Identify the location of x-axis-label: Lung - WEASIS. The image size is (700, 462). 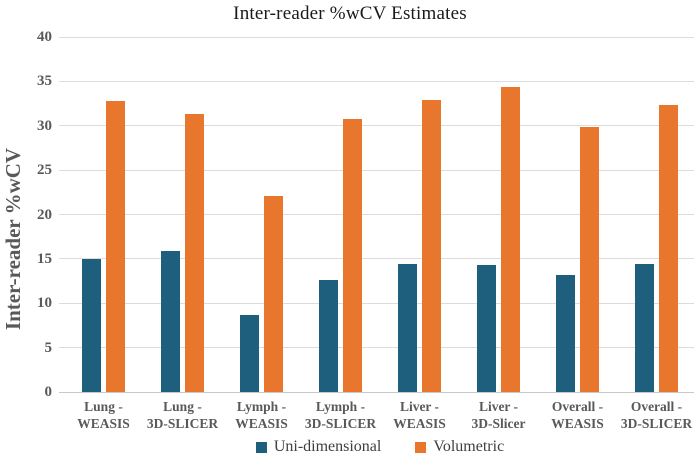
(104, 415).